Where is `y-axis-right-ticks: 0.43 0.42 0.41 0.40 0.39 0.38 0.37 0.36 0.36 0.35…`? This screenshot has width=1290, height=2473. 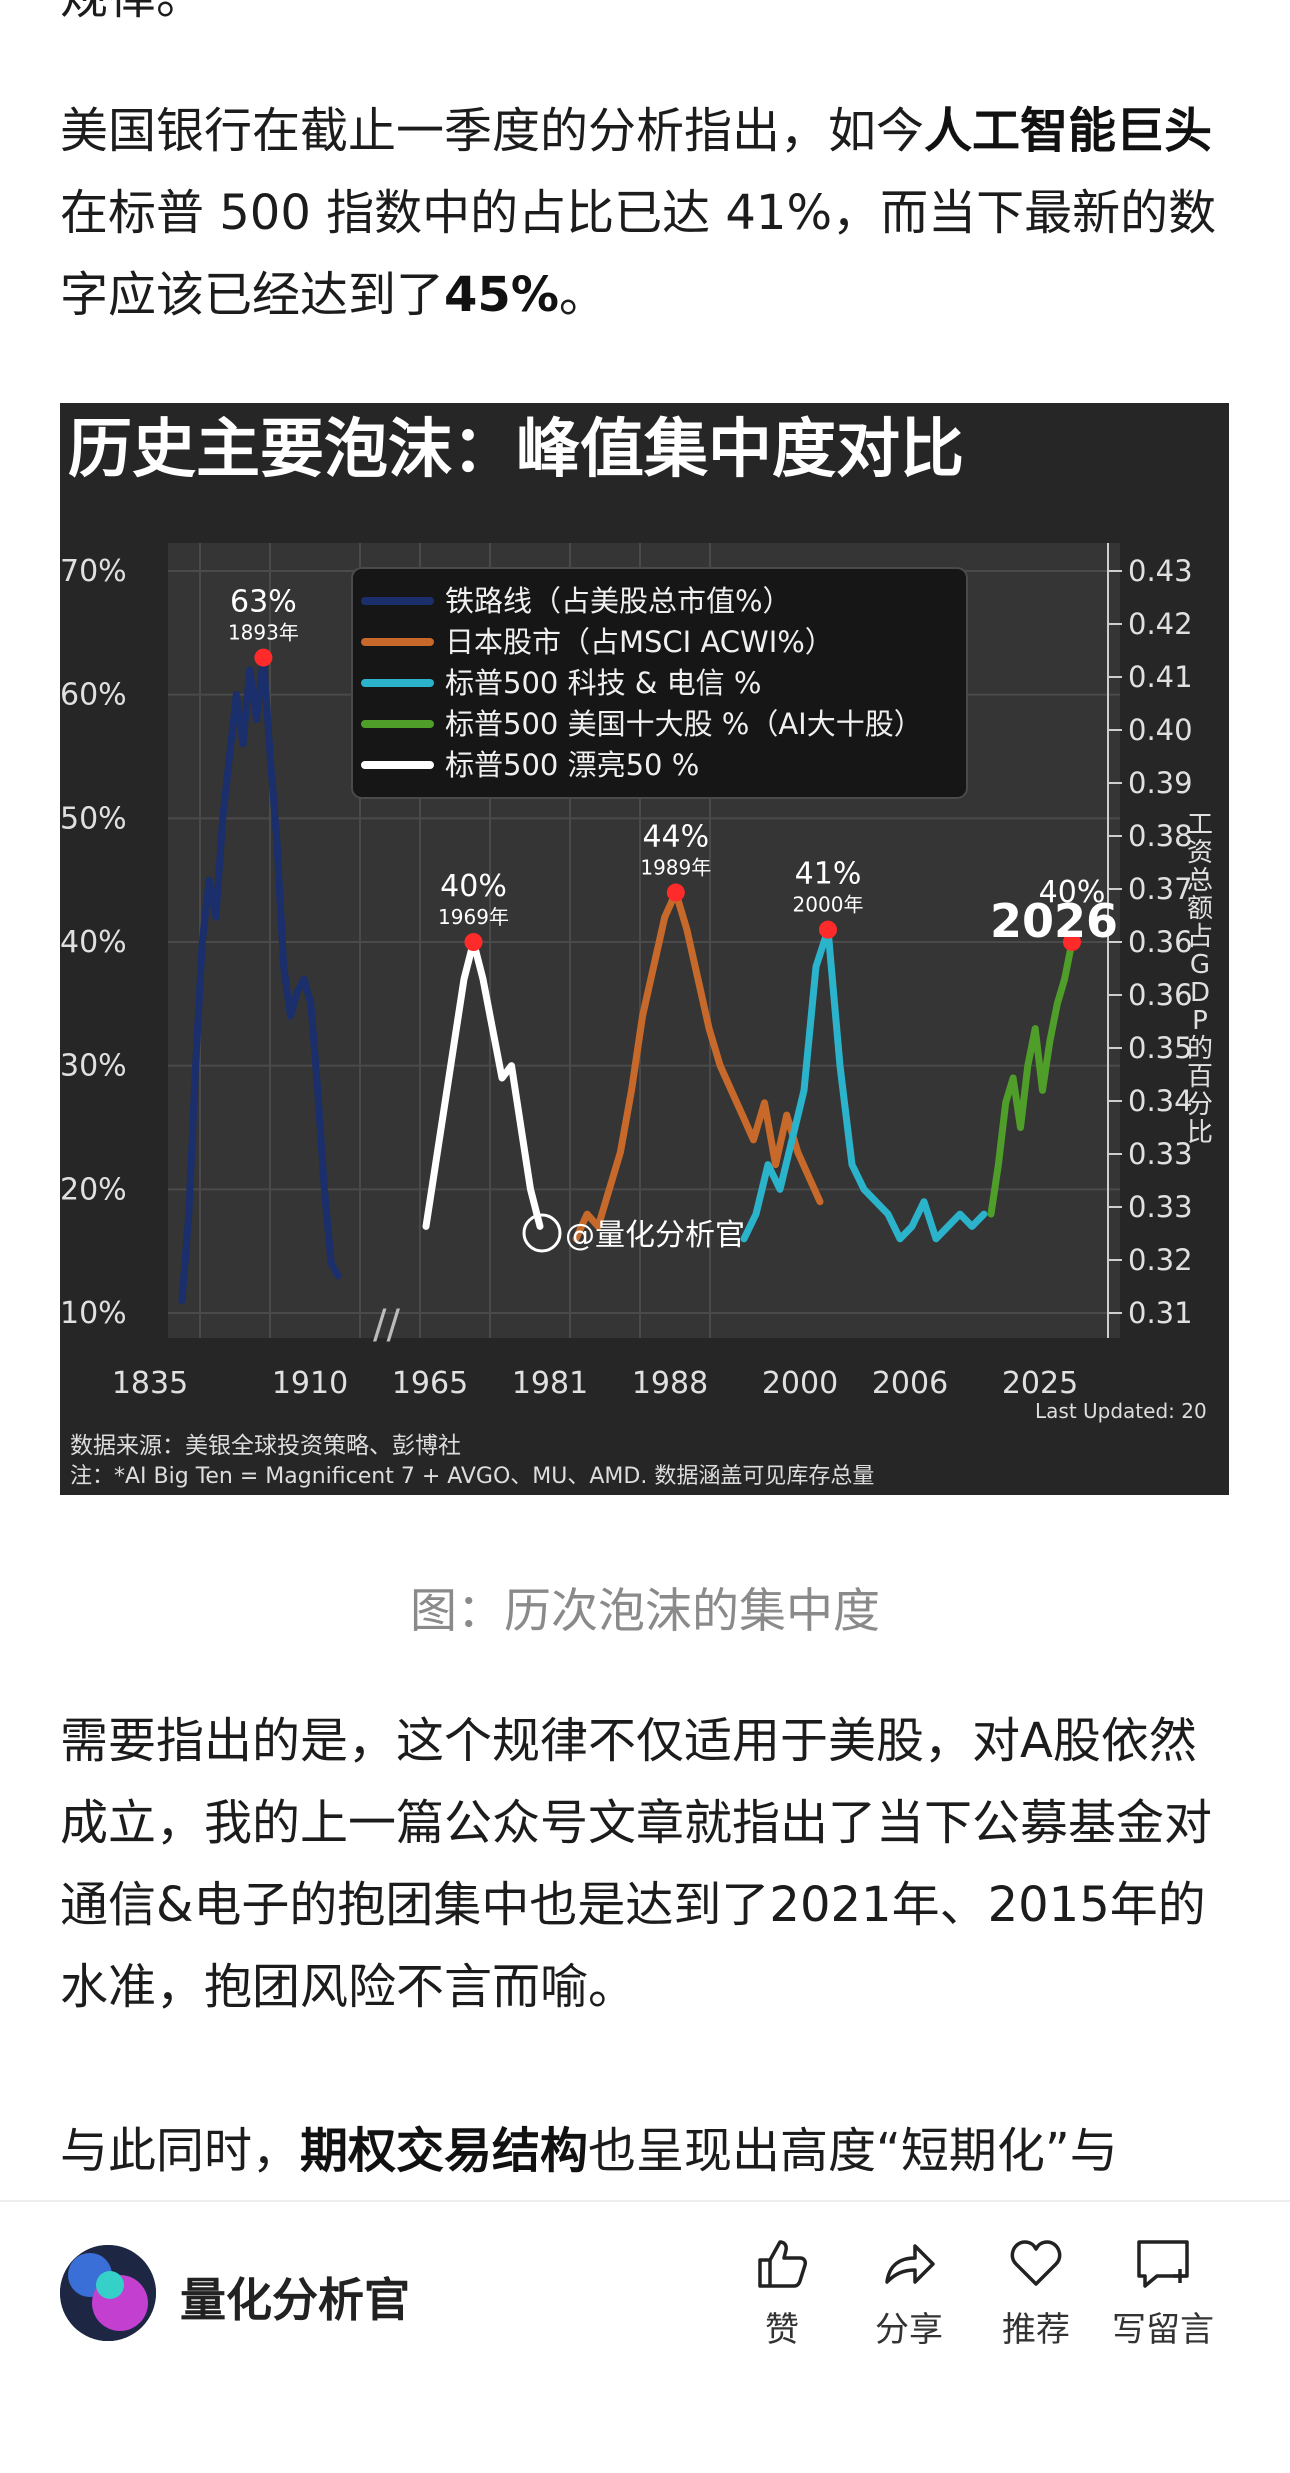 y-axis-right-ticks: 0.43 0.42 0.41 0.40 0.39 0.38 0.37 0.36 0.36 0.35… is located at coordinates (1150, 940).